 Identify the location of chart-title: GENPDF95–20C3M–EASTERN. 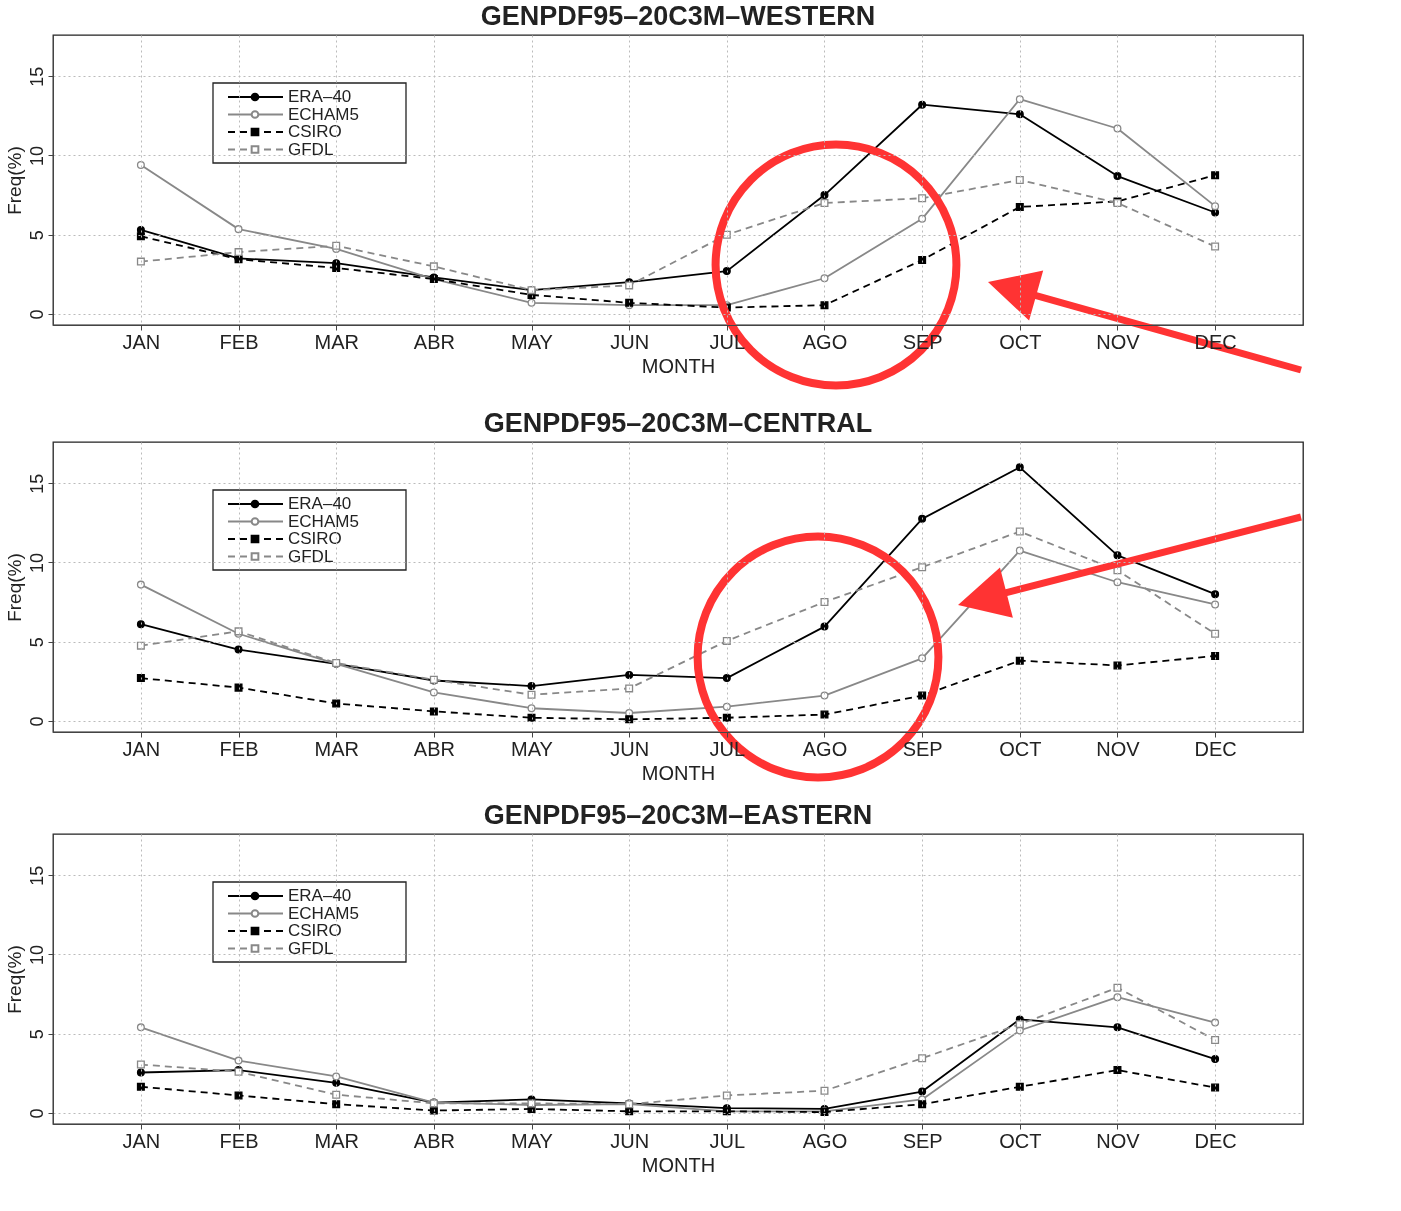
(678, 815).